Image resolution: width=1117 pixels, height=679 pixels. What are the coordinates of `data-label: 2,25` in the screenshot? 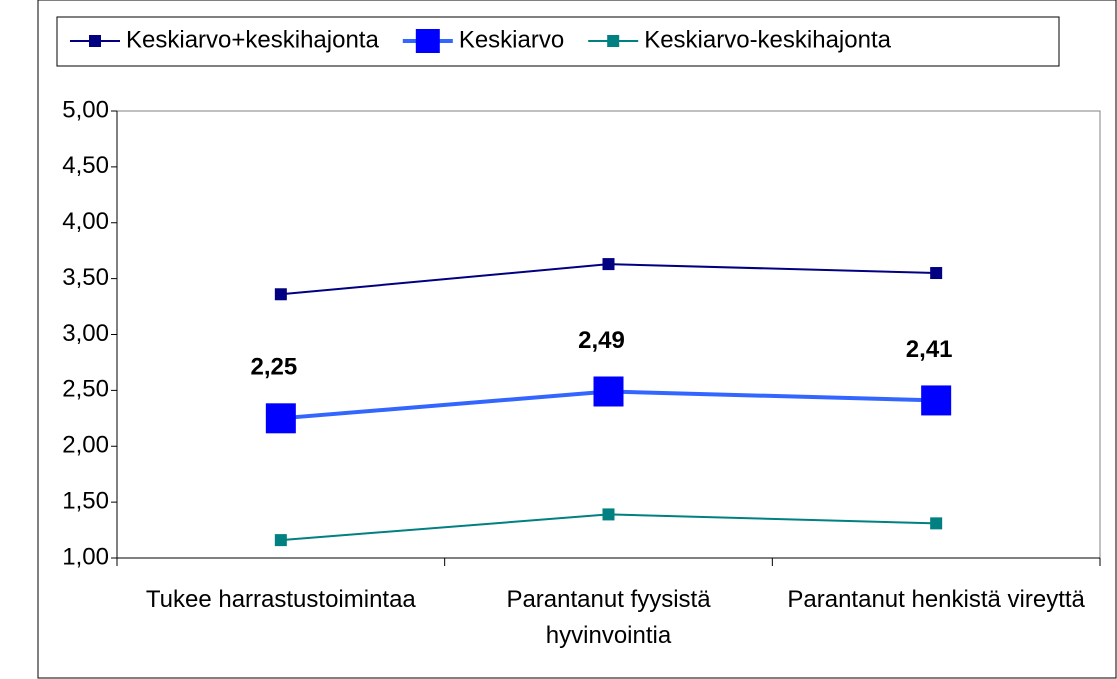 It's located at (273, 367).